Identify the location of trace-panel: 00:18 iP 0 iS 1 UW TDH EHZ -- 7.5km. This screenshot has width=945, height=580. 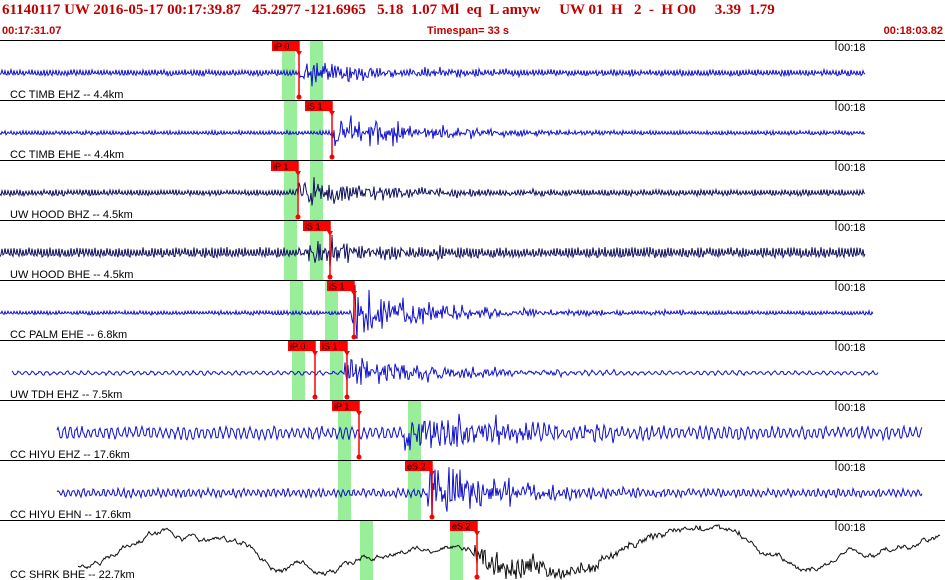
(472, 370).